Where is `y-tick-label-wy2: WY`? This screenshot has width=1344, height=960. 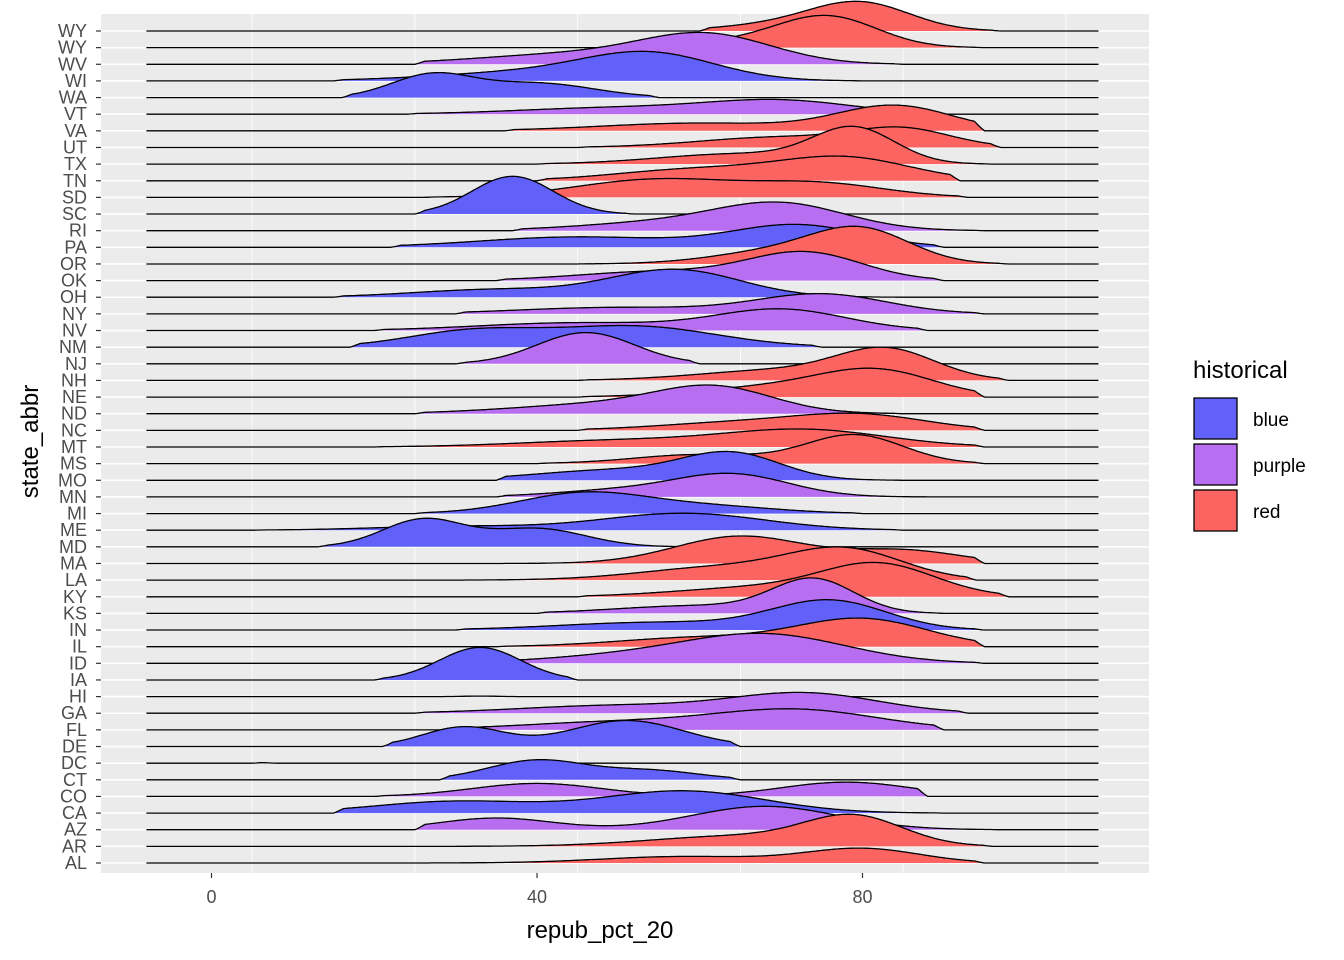
y-tick-label-wy2: WY is located at coordinates (72, 31).